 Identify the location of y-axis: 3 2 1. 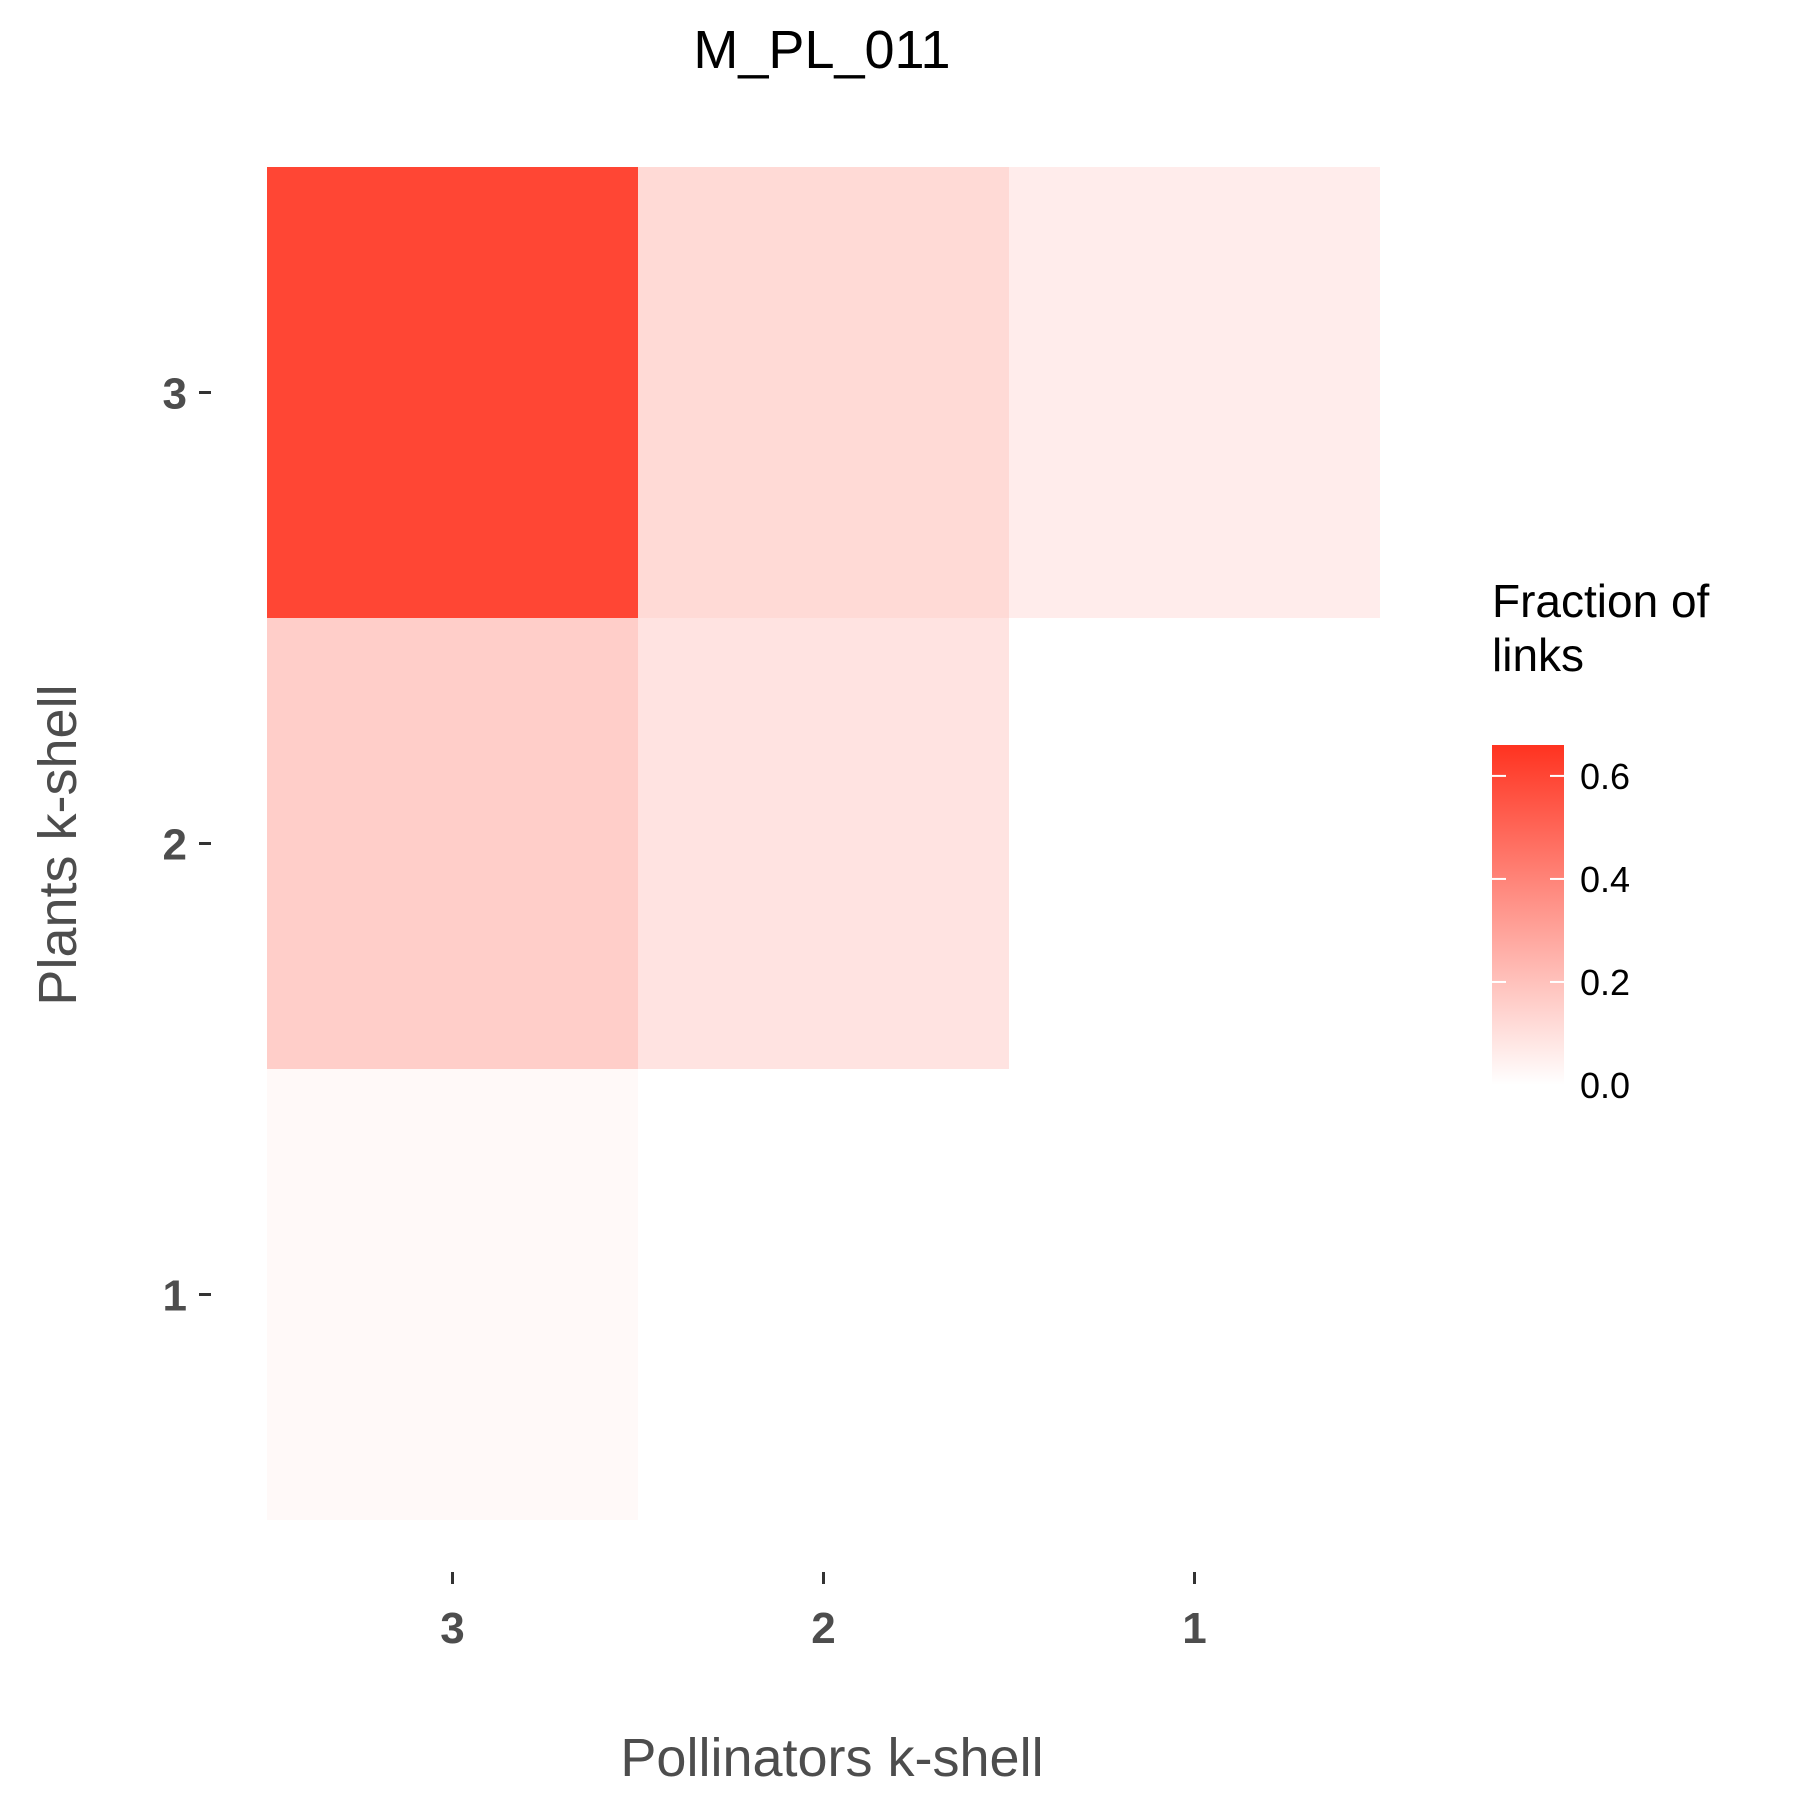
(187, 845).